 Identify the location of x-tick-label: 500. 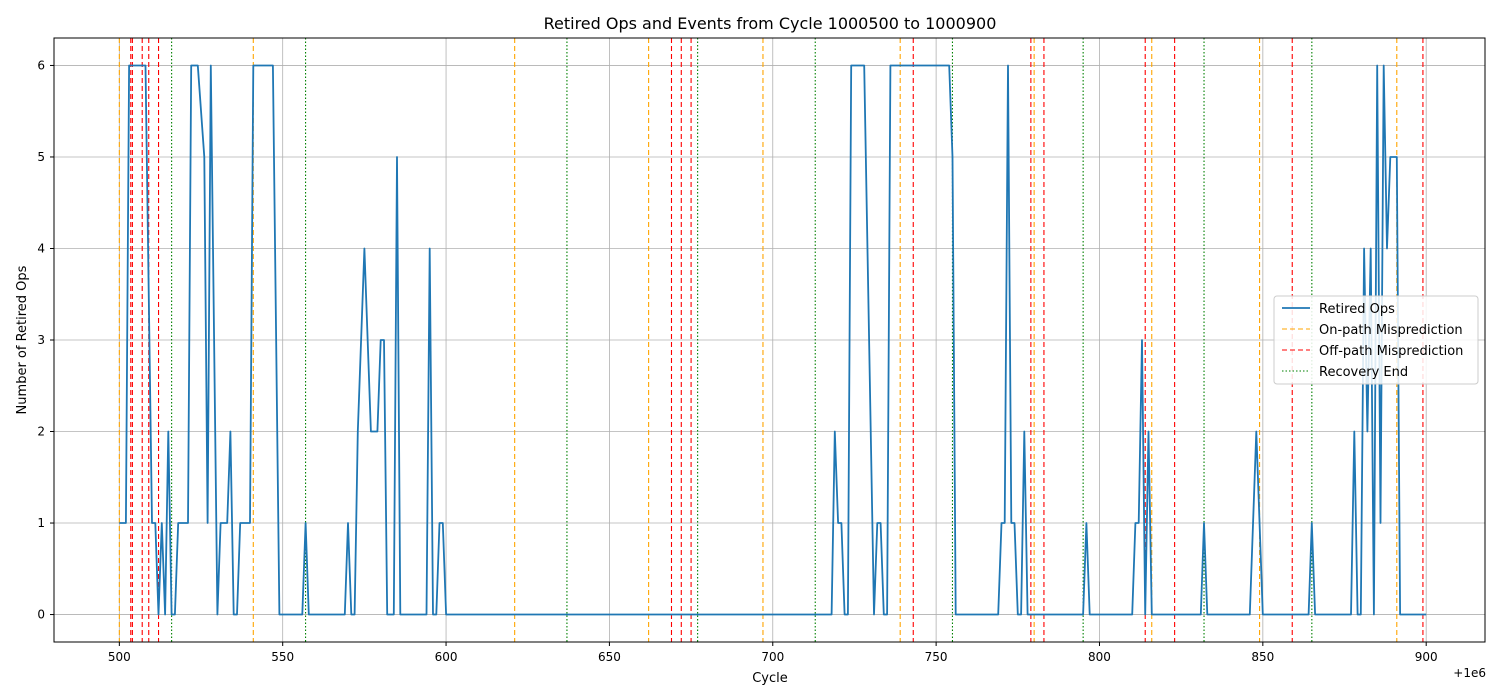
(119, 657).